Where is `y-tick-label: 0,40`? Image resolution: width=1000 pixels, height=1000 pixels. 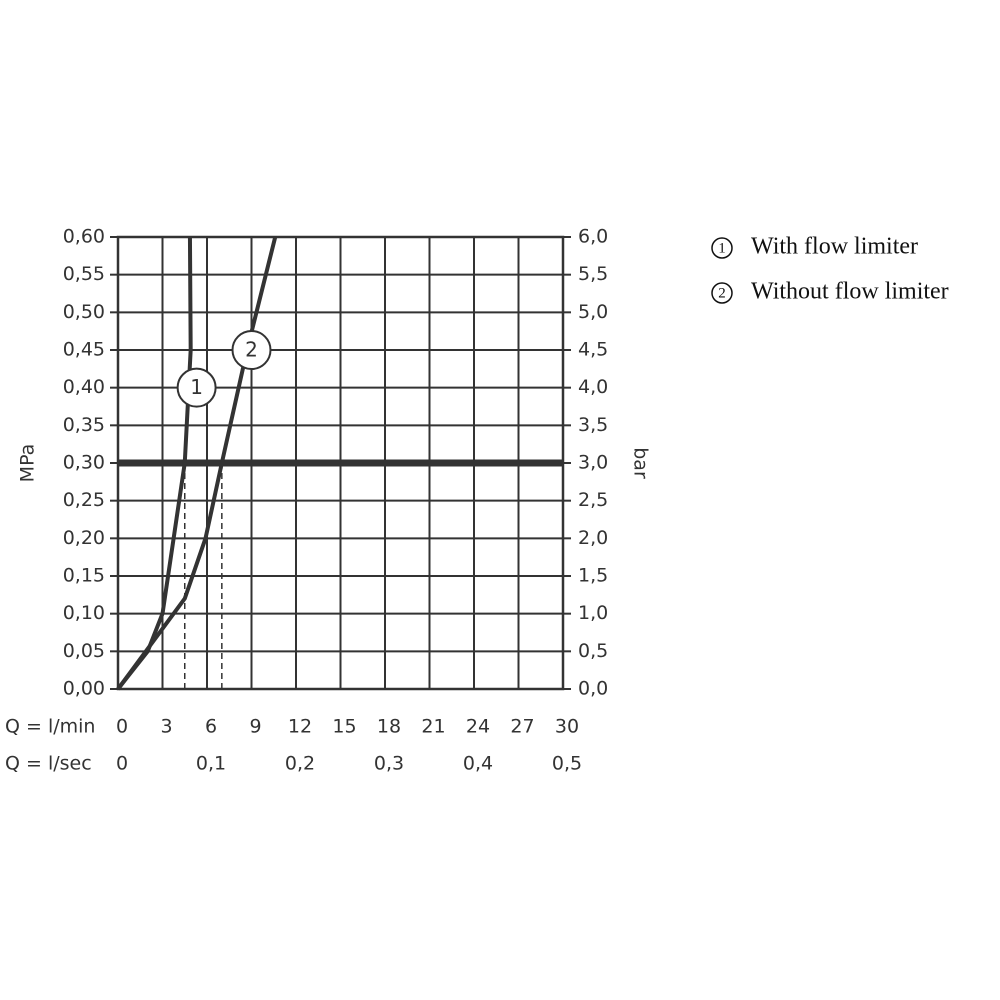
y-tick-label: 0,40 is located at coordinates (84, 387).